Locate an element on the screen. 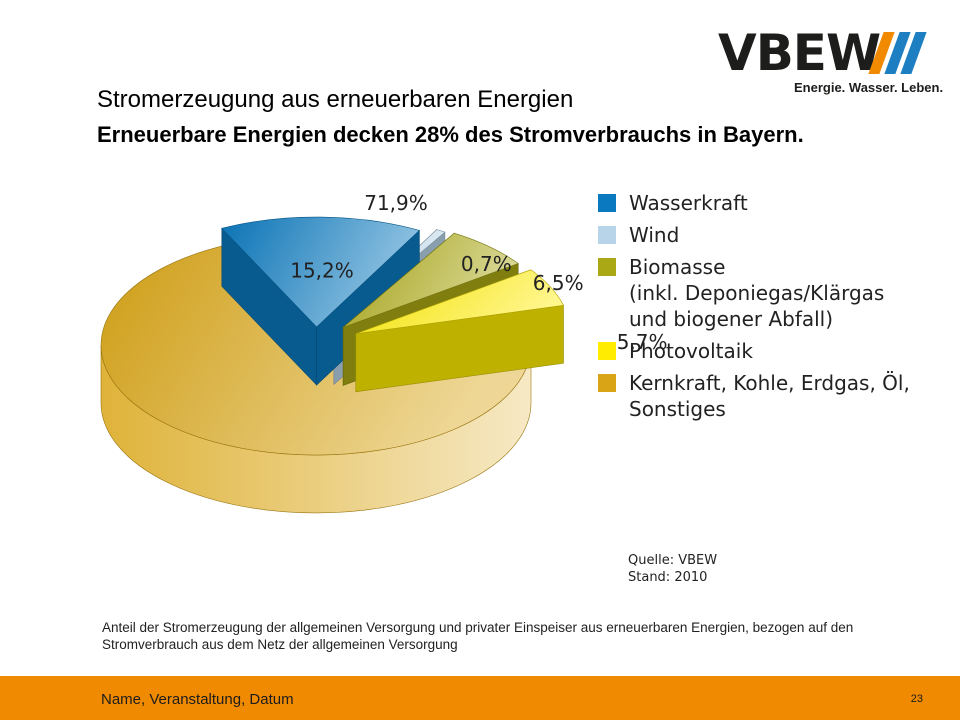 Image resolution: width=960 pixels, height=720 pixels. slice-value-label: 15,2% is located at coordinates (322, 271).